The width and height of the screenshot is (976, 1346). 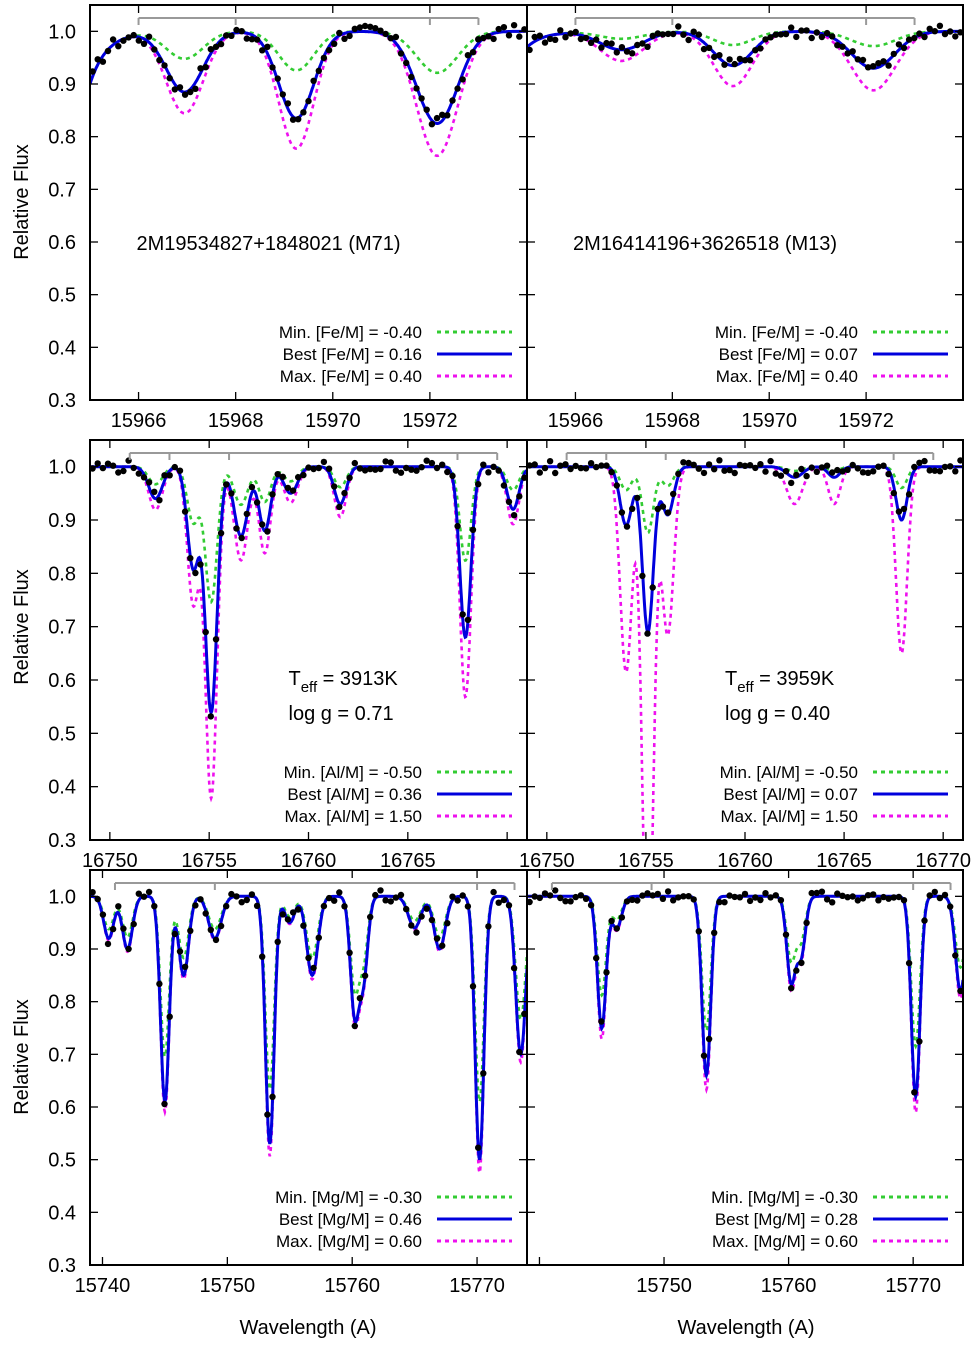 I want to click on max-model-curve, so click(x=308, y=634).